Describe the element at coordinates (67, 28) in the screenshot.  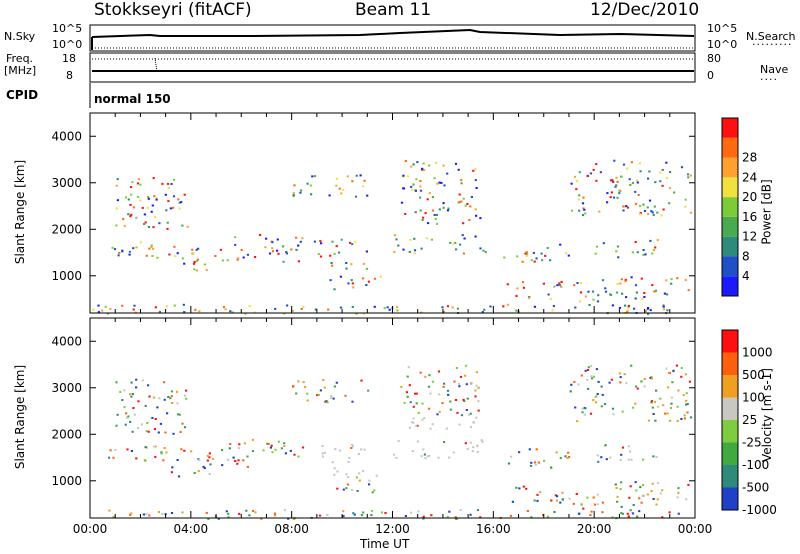
I see `nsky-left-tick-top: 10^5` at that location.